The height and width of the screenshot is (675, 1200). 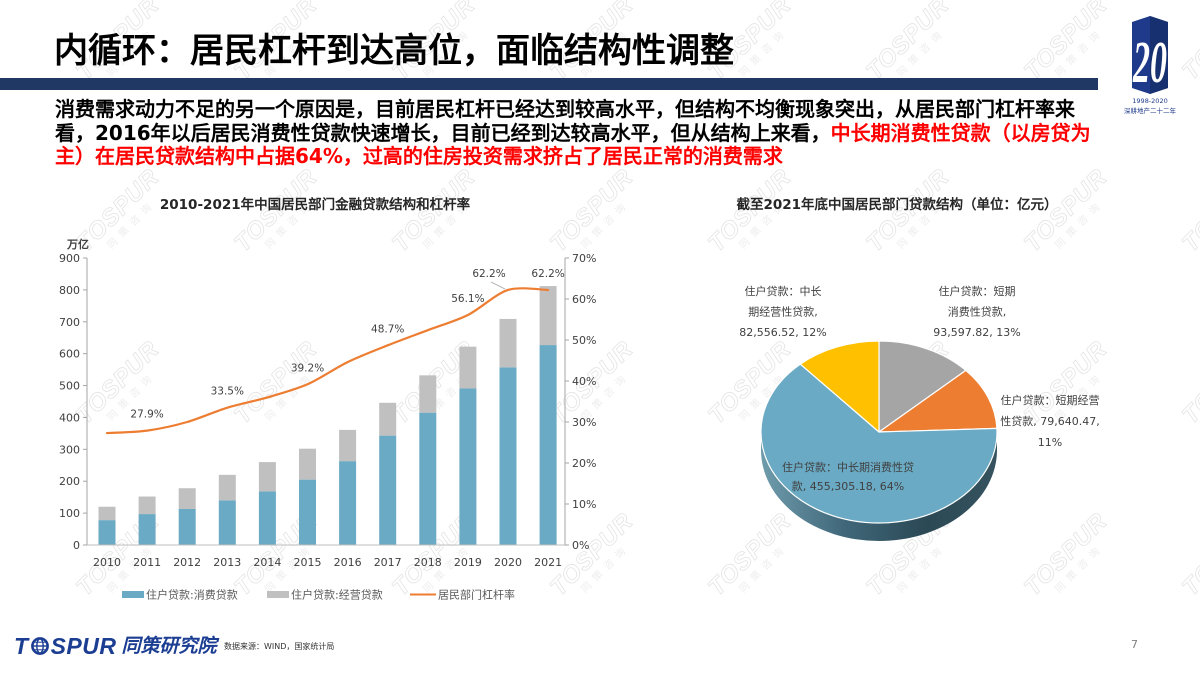 I want to click on page-title: 内循环：居民杠杆到达高位，面临结构性调整, so click(x=394, y=51).